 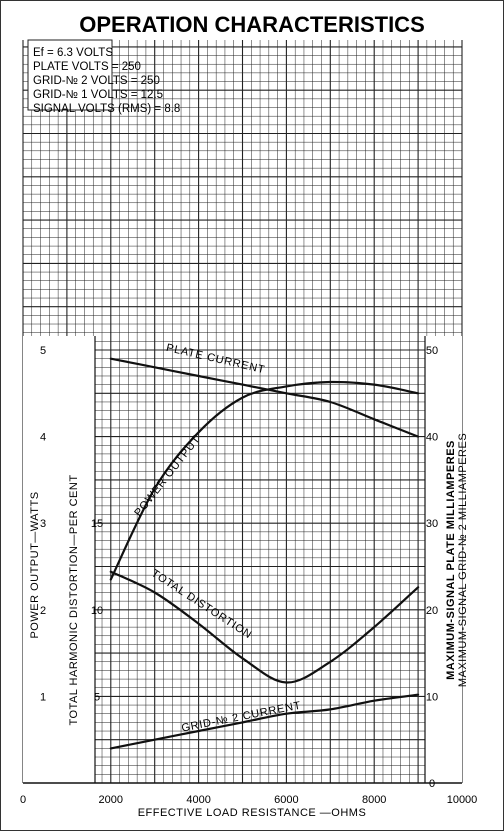 What do you see at coordinates (43, 351) in the screenshot?
I see `y-tick-label-power: 5` at bounding box center [43, 351].